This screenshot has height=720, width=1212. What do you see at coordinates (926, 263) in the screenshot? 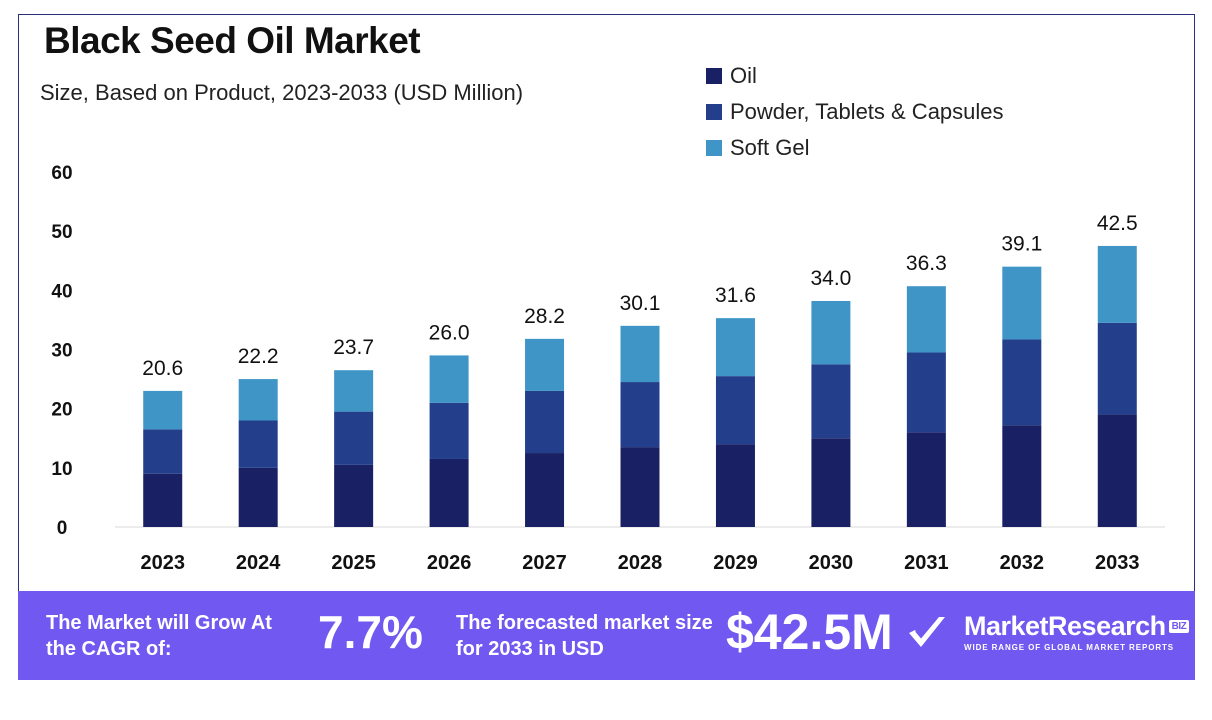
I see `bar-total-label: 36.3` at bounding box center [926, 263].